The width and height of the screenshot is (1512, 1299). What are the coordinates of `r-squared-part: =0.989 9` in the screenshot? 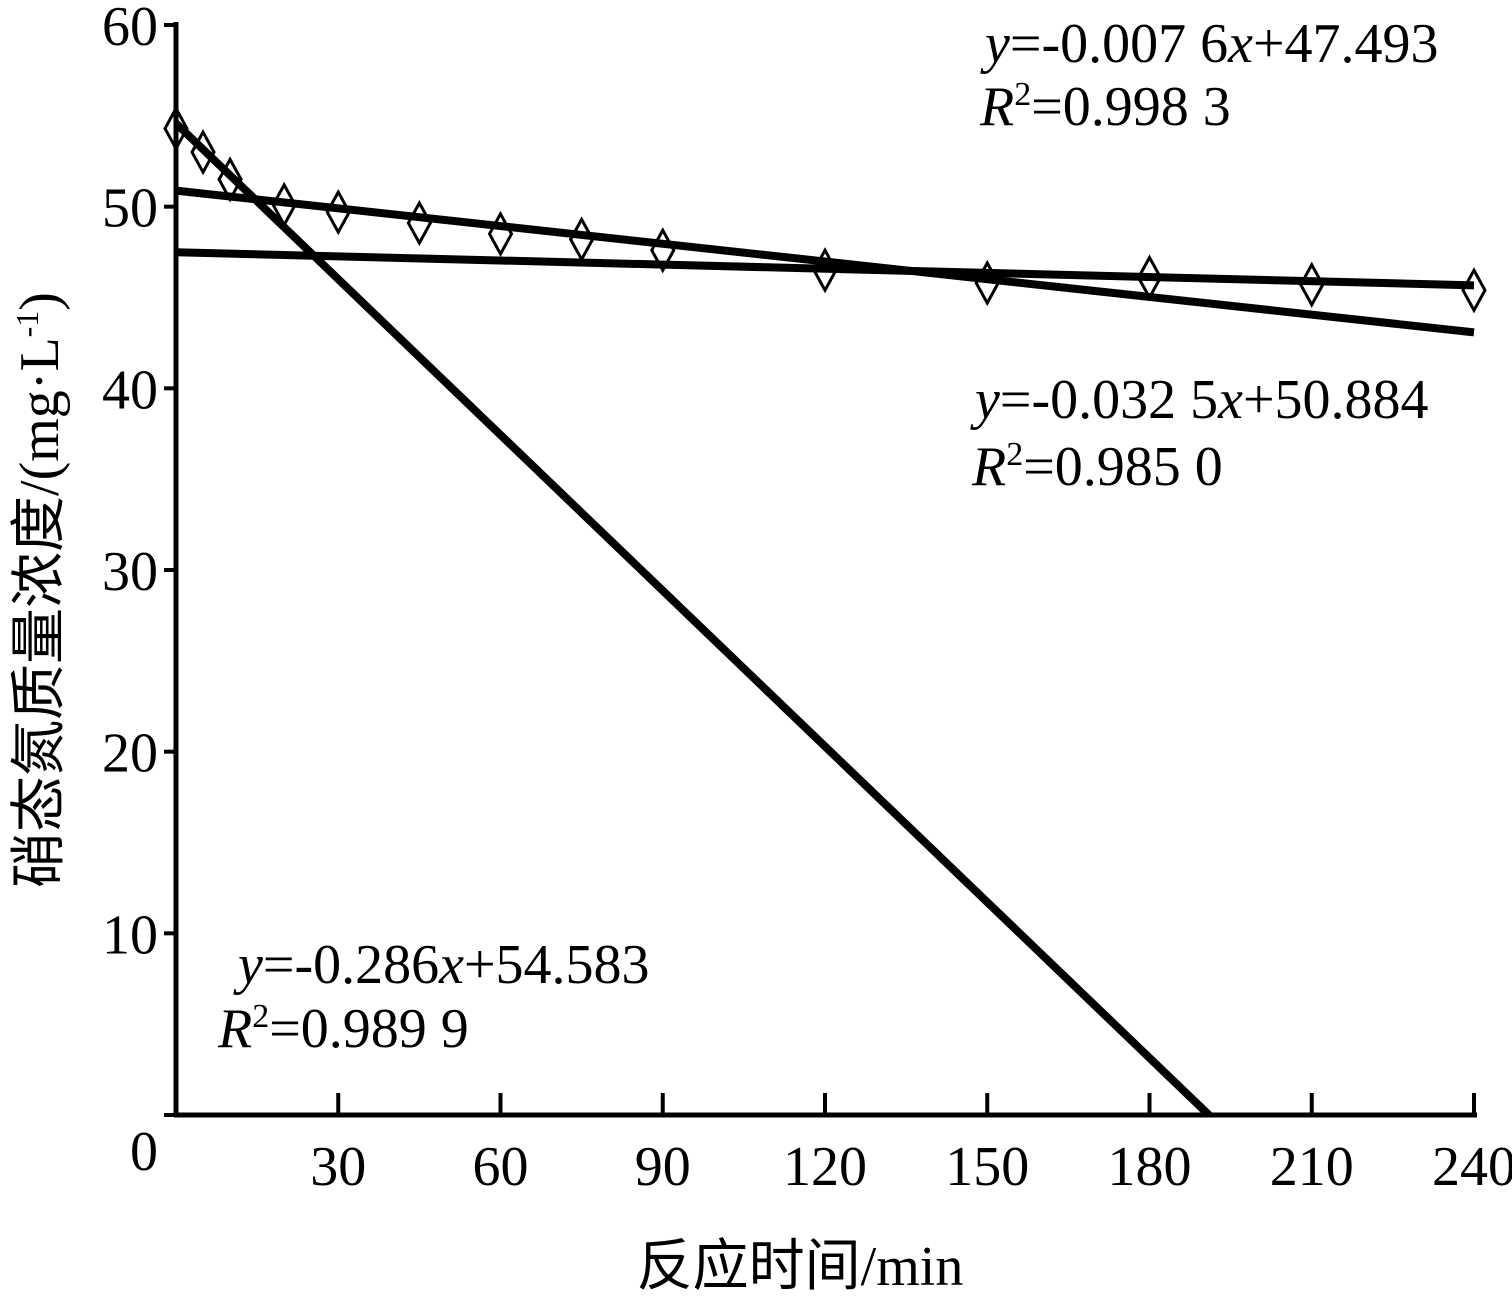 It's located at (369, 1029).